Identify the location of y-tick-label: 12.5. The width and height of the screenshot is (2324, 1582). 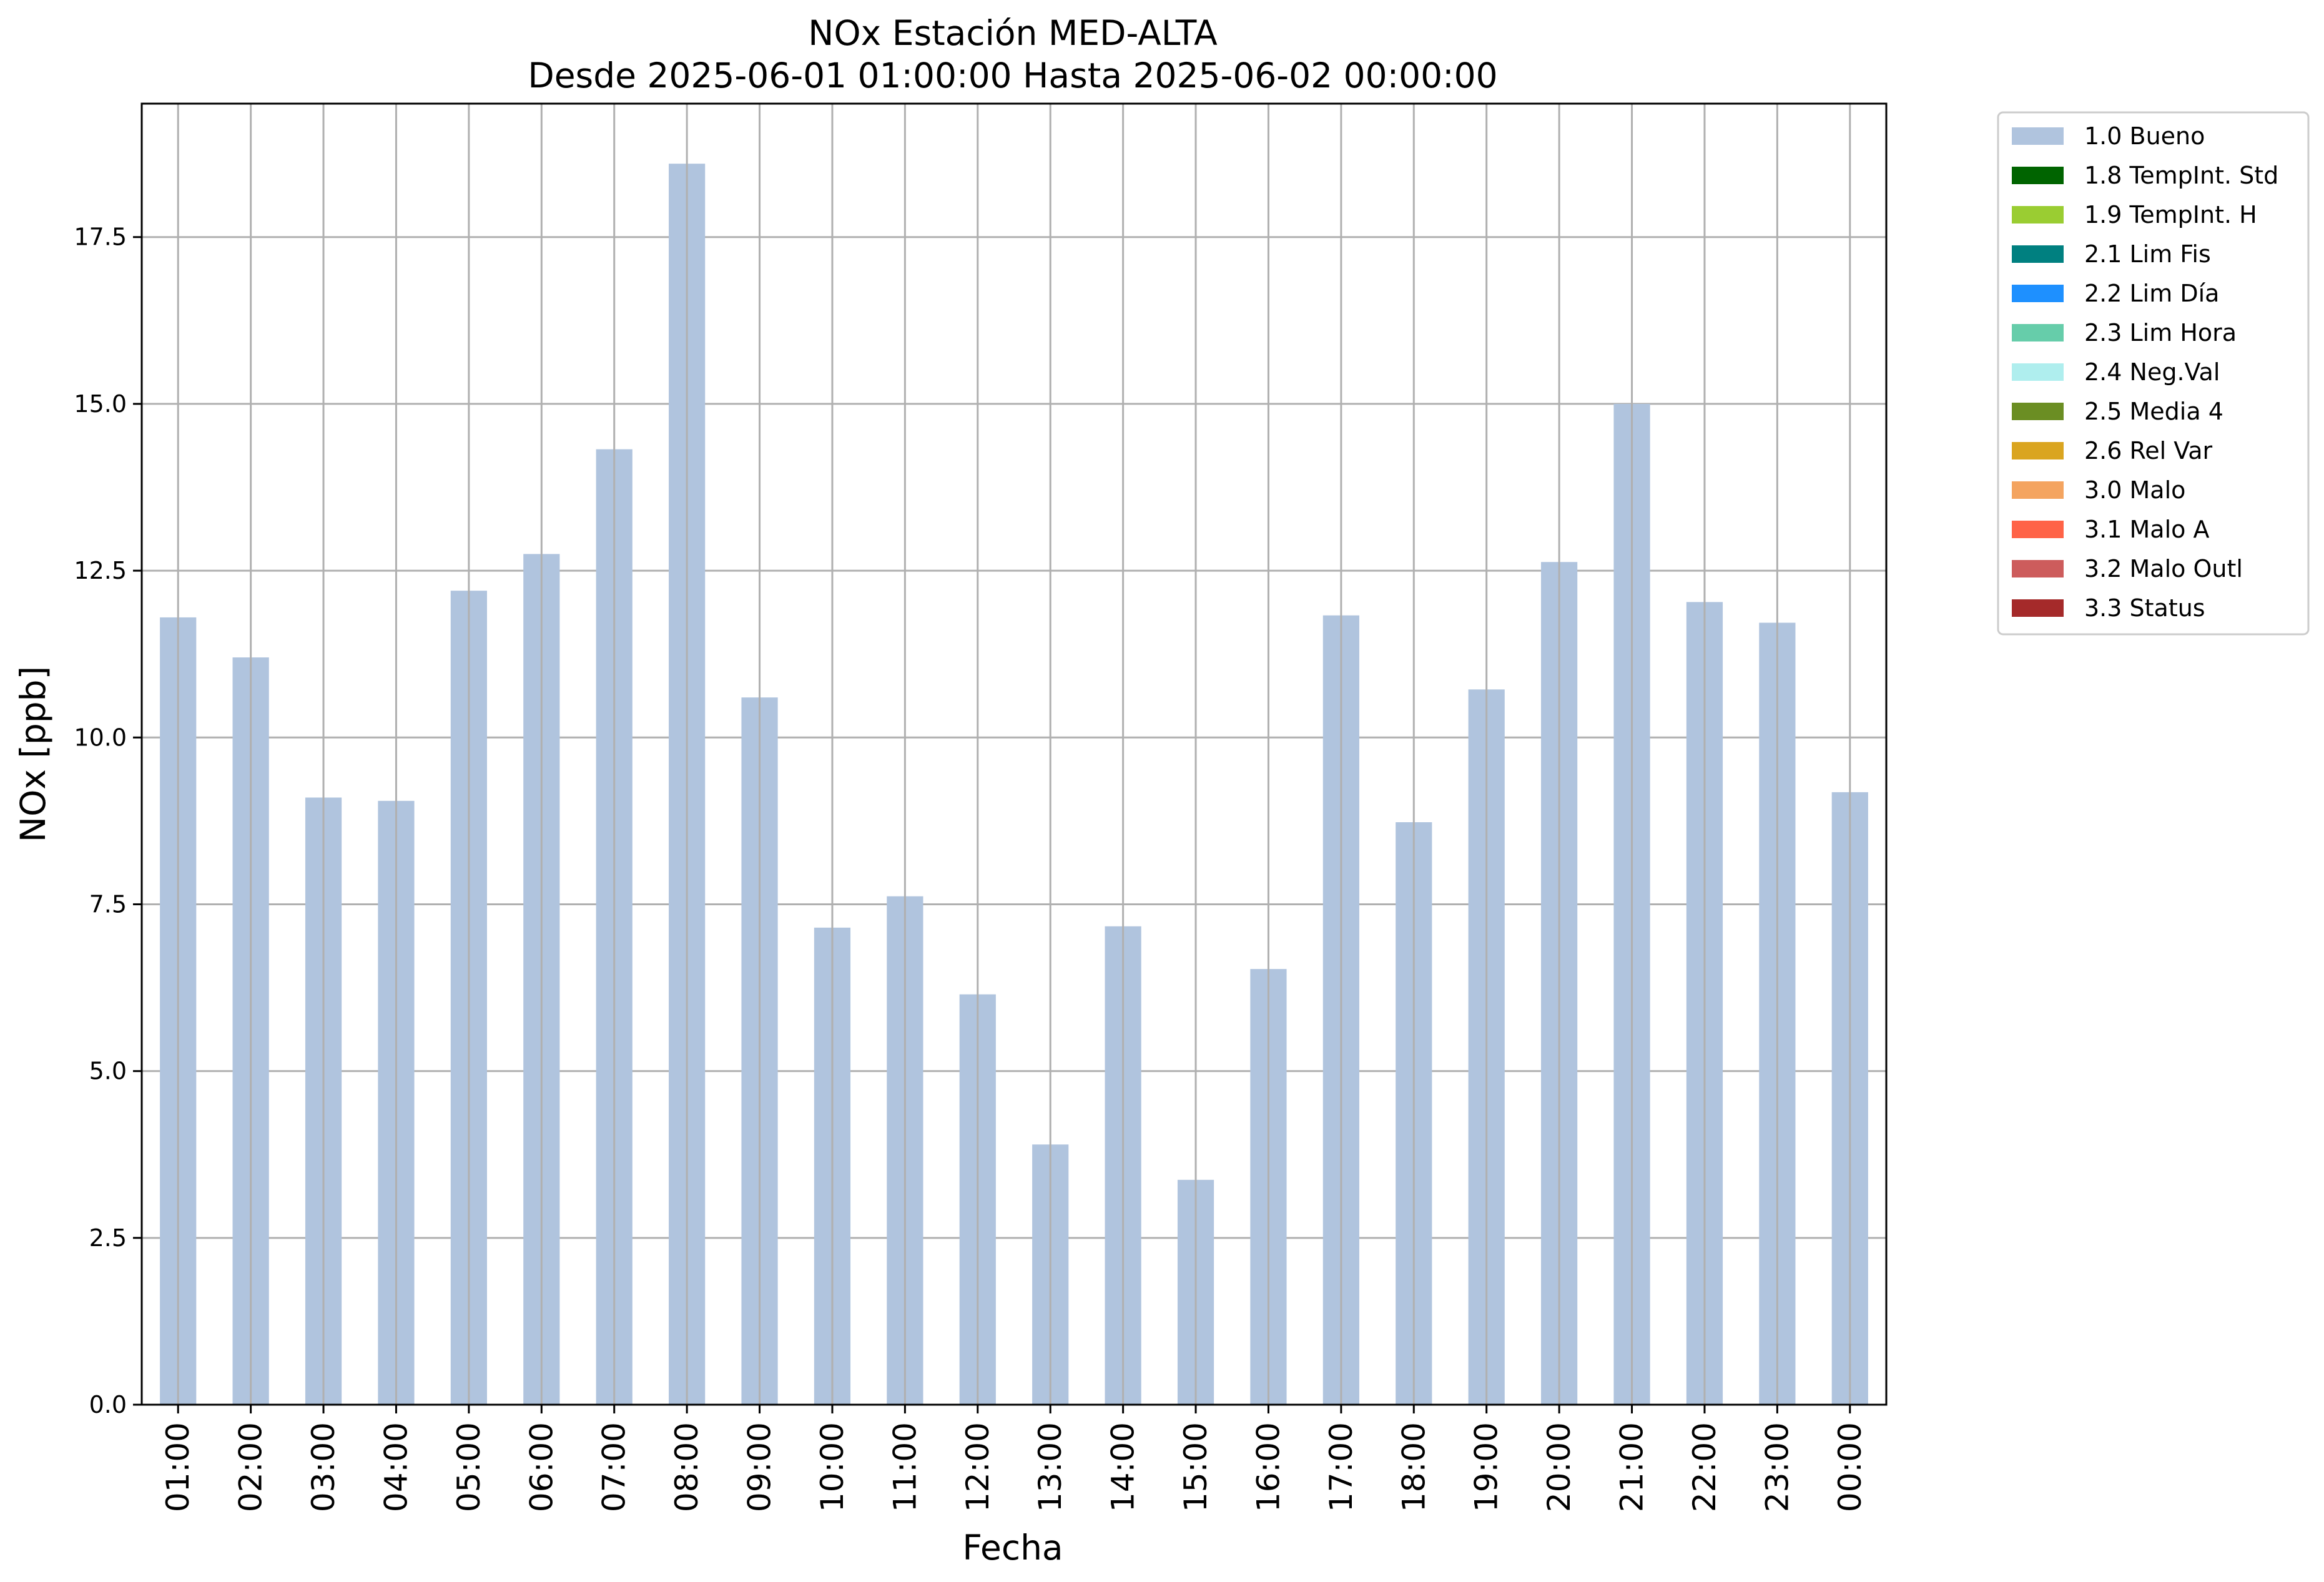
(100, 570).